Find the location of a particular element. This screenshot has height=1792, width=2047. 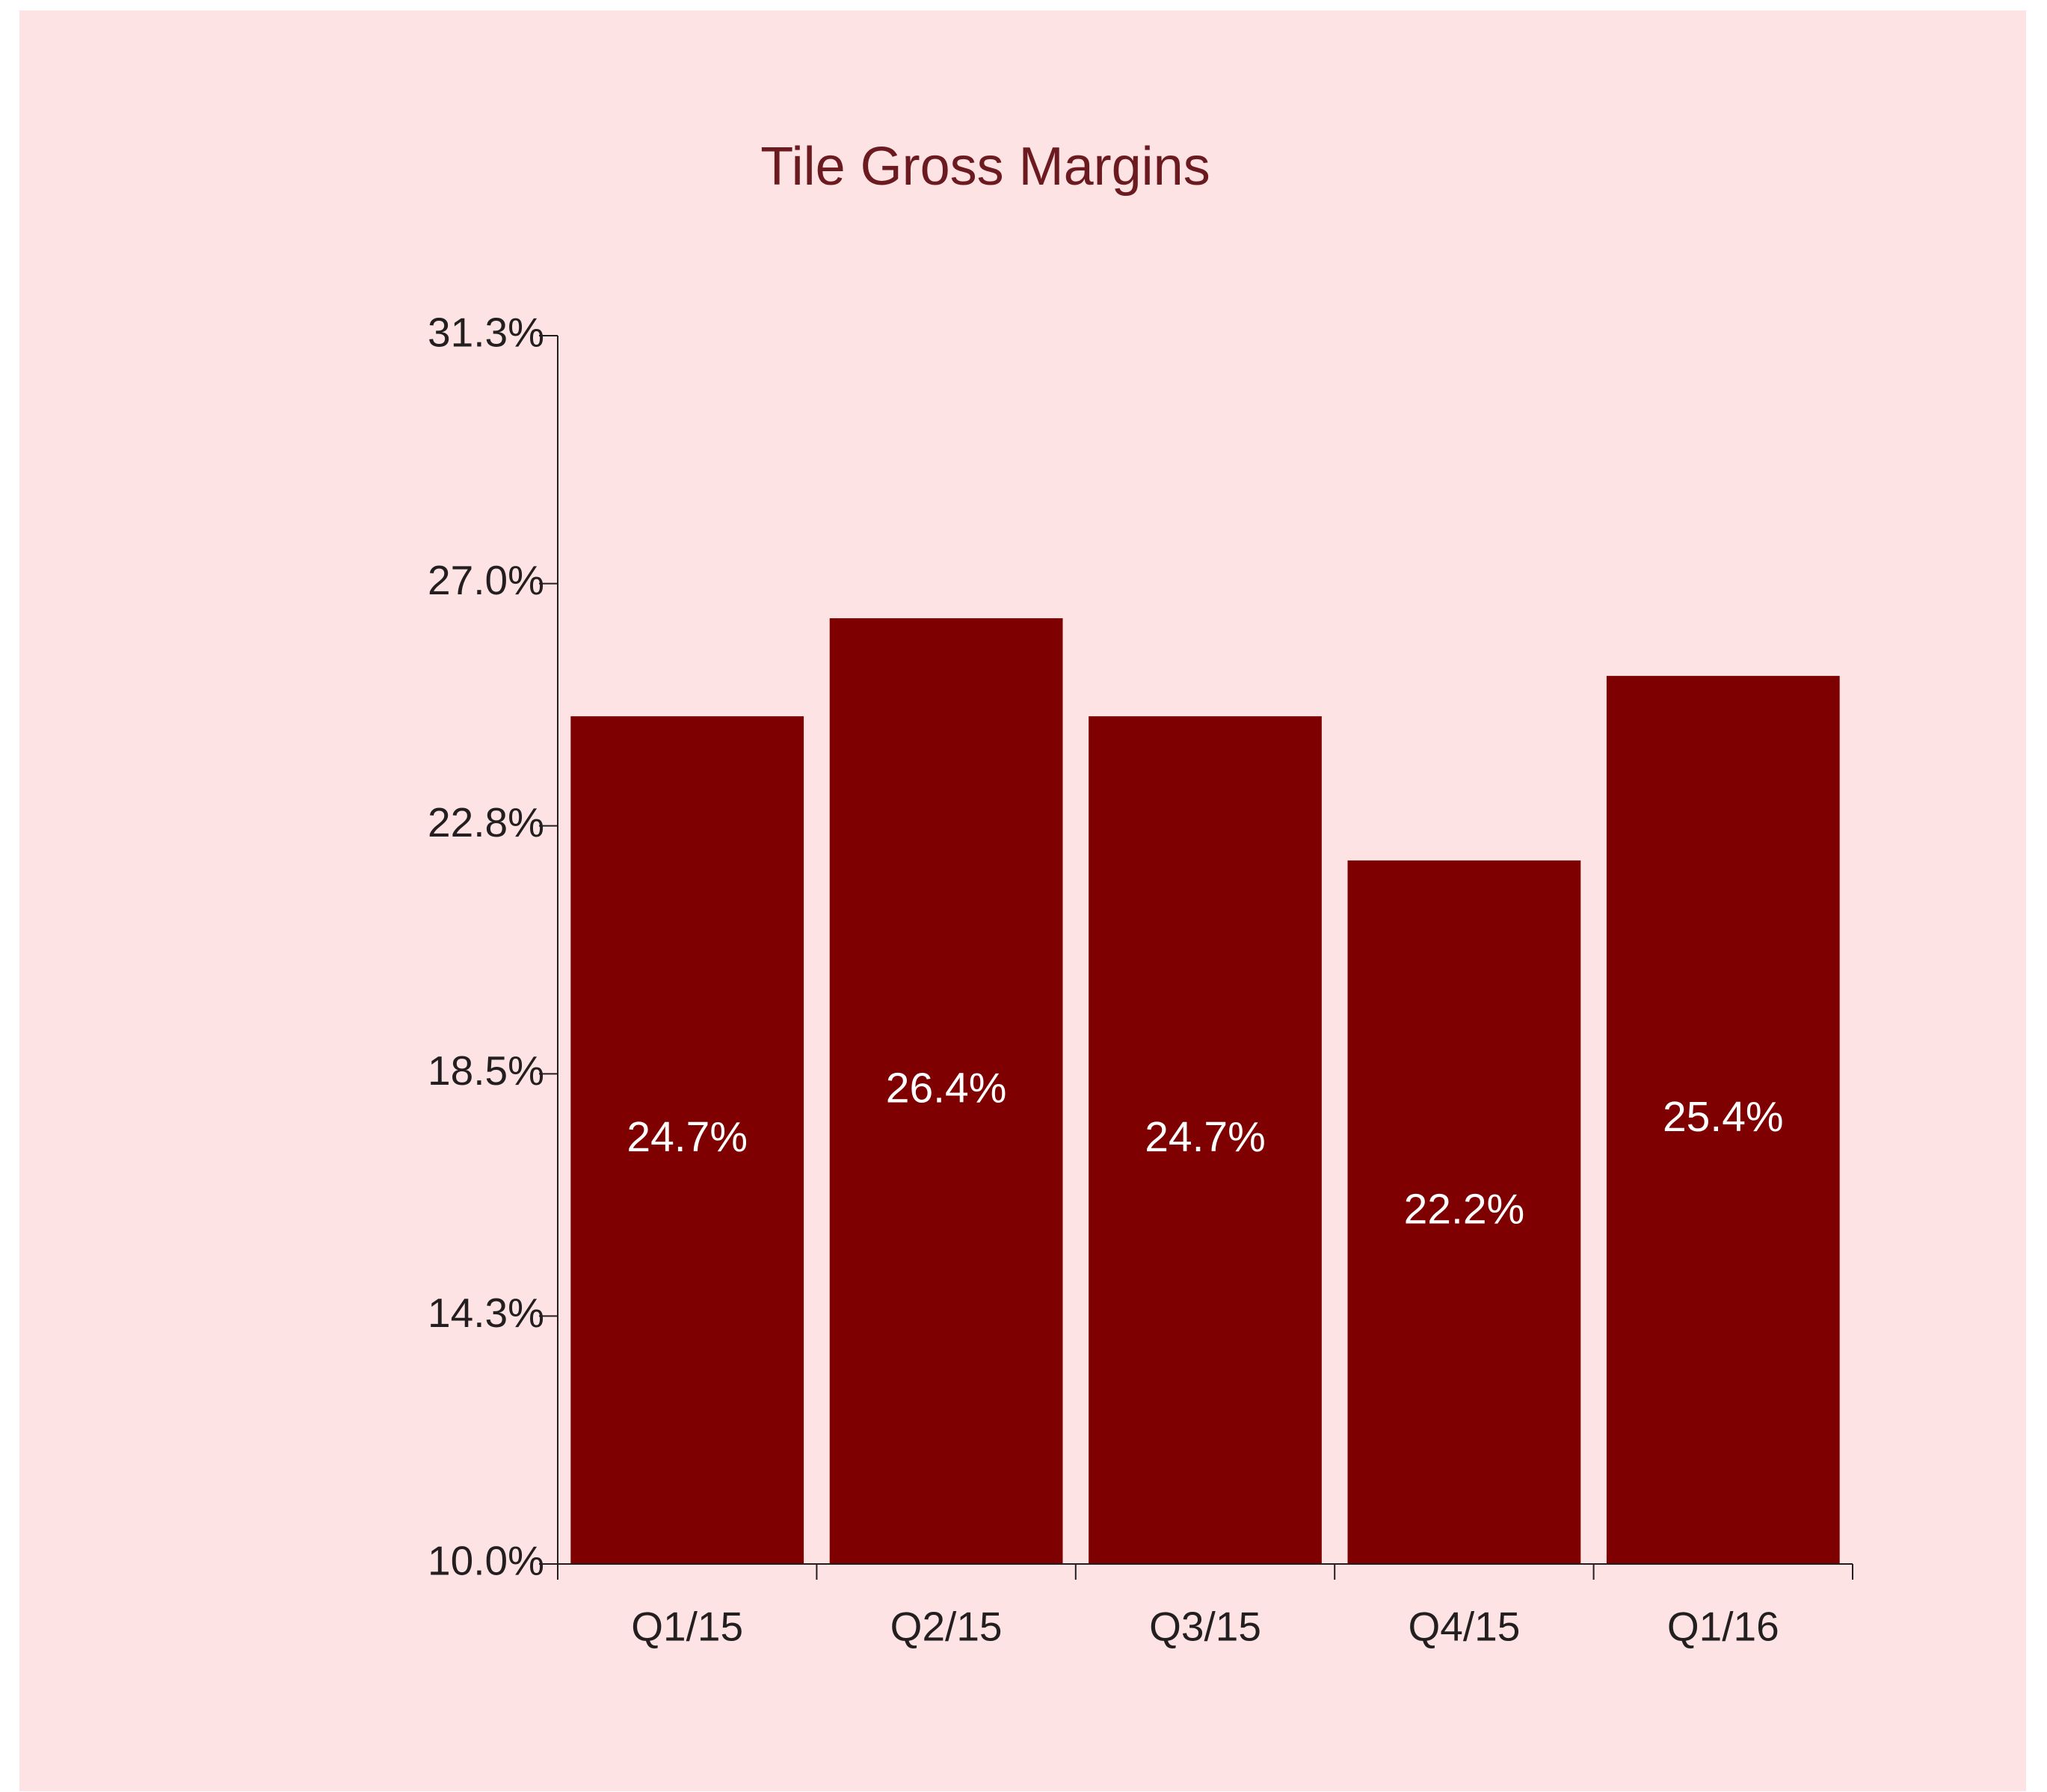

y-tick-label: 18.5% is located at coordinates (486, 1070).